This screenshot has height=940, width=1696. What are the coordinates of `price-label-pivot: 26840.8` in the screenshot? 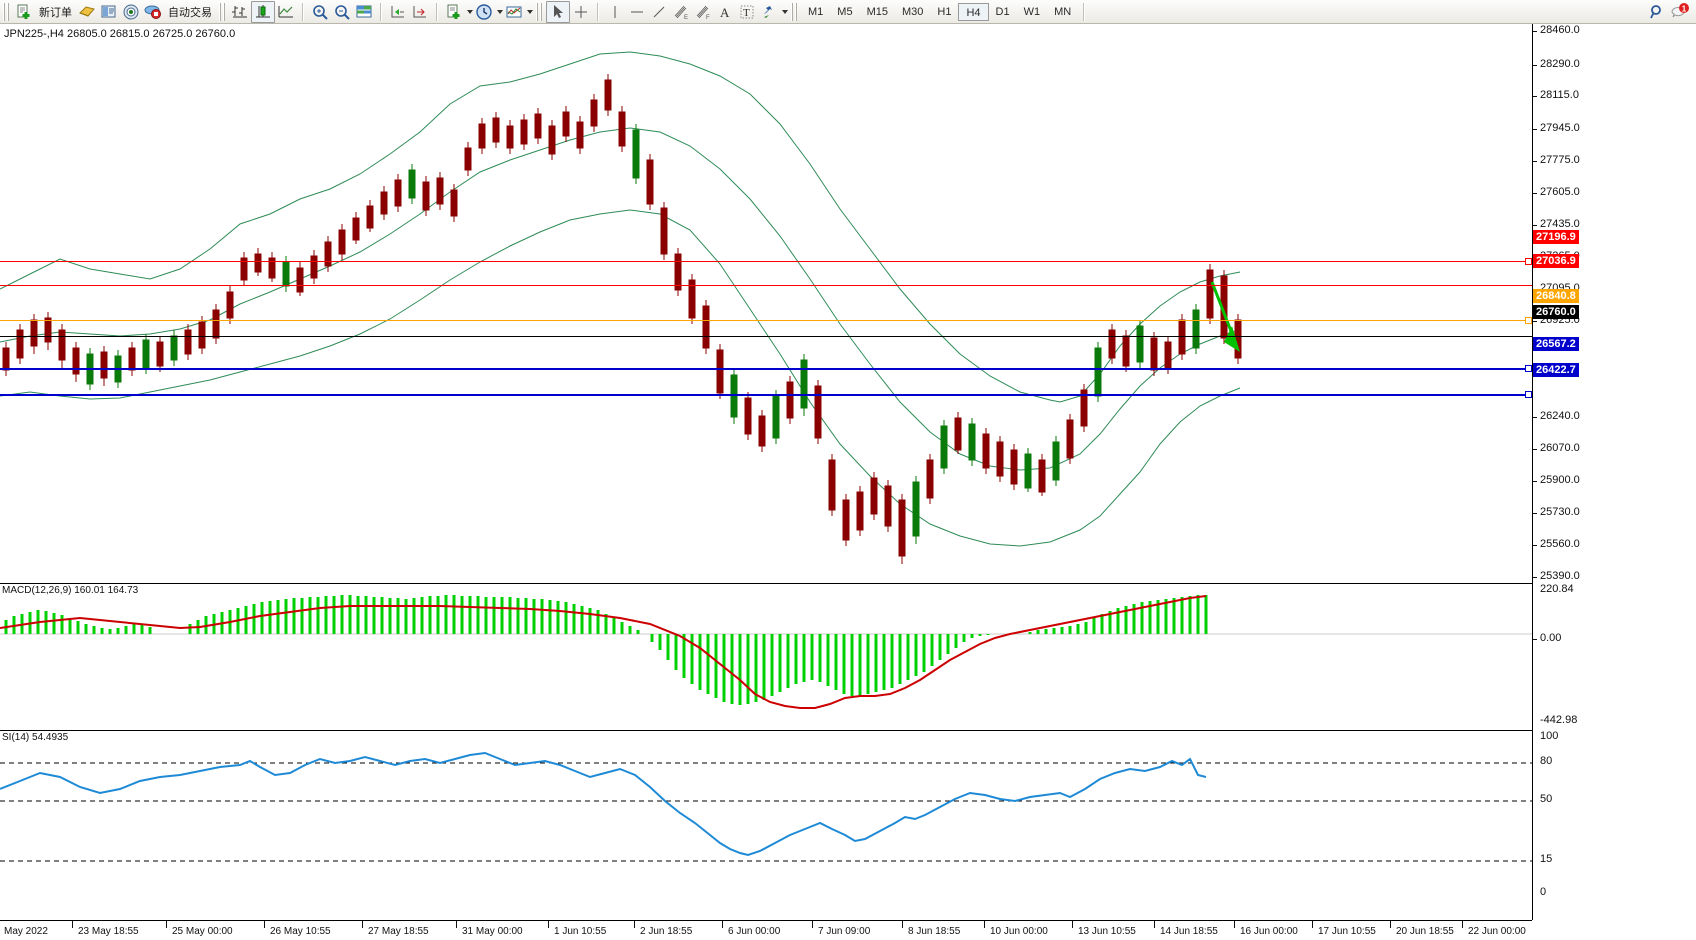 It's located at (1556, 296).